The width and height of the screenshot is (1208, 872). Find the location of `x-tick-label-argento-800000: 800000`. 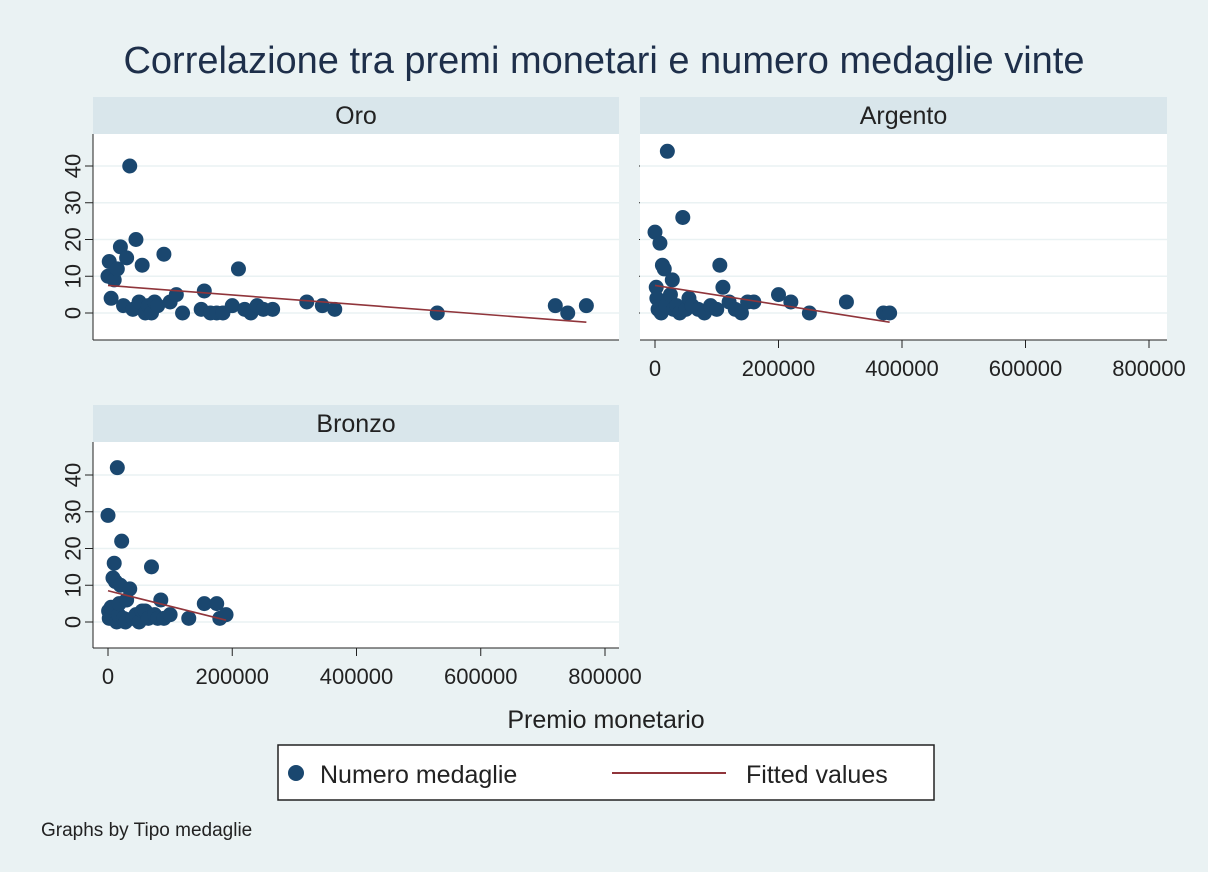

x-tick-label-argento-800000: 800000 is located at coordinates (1148, 368).